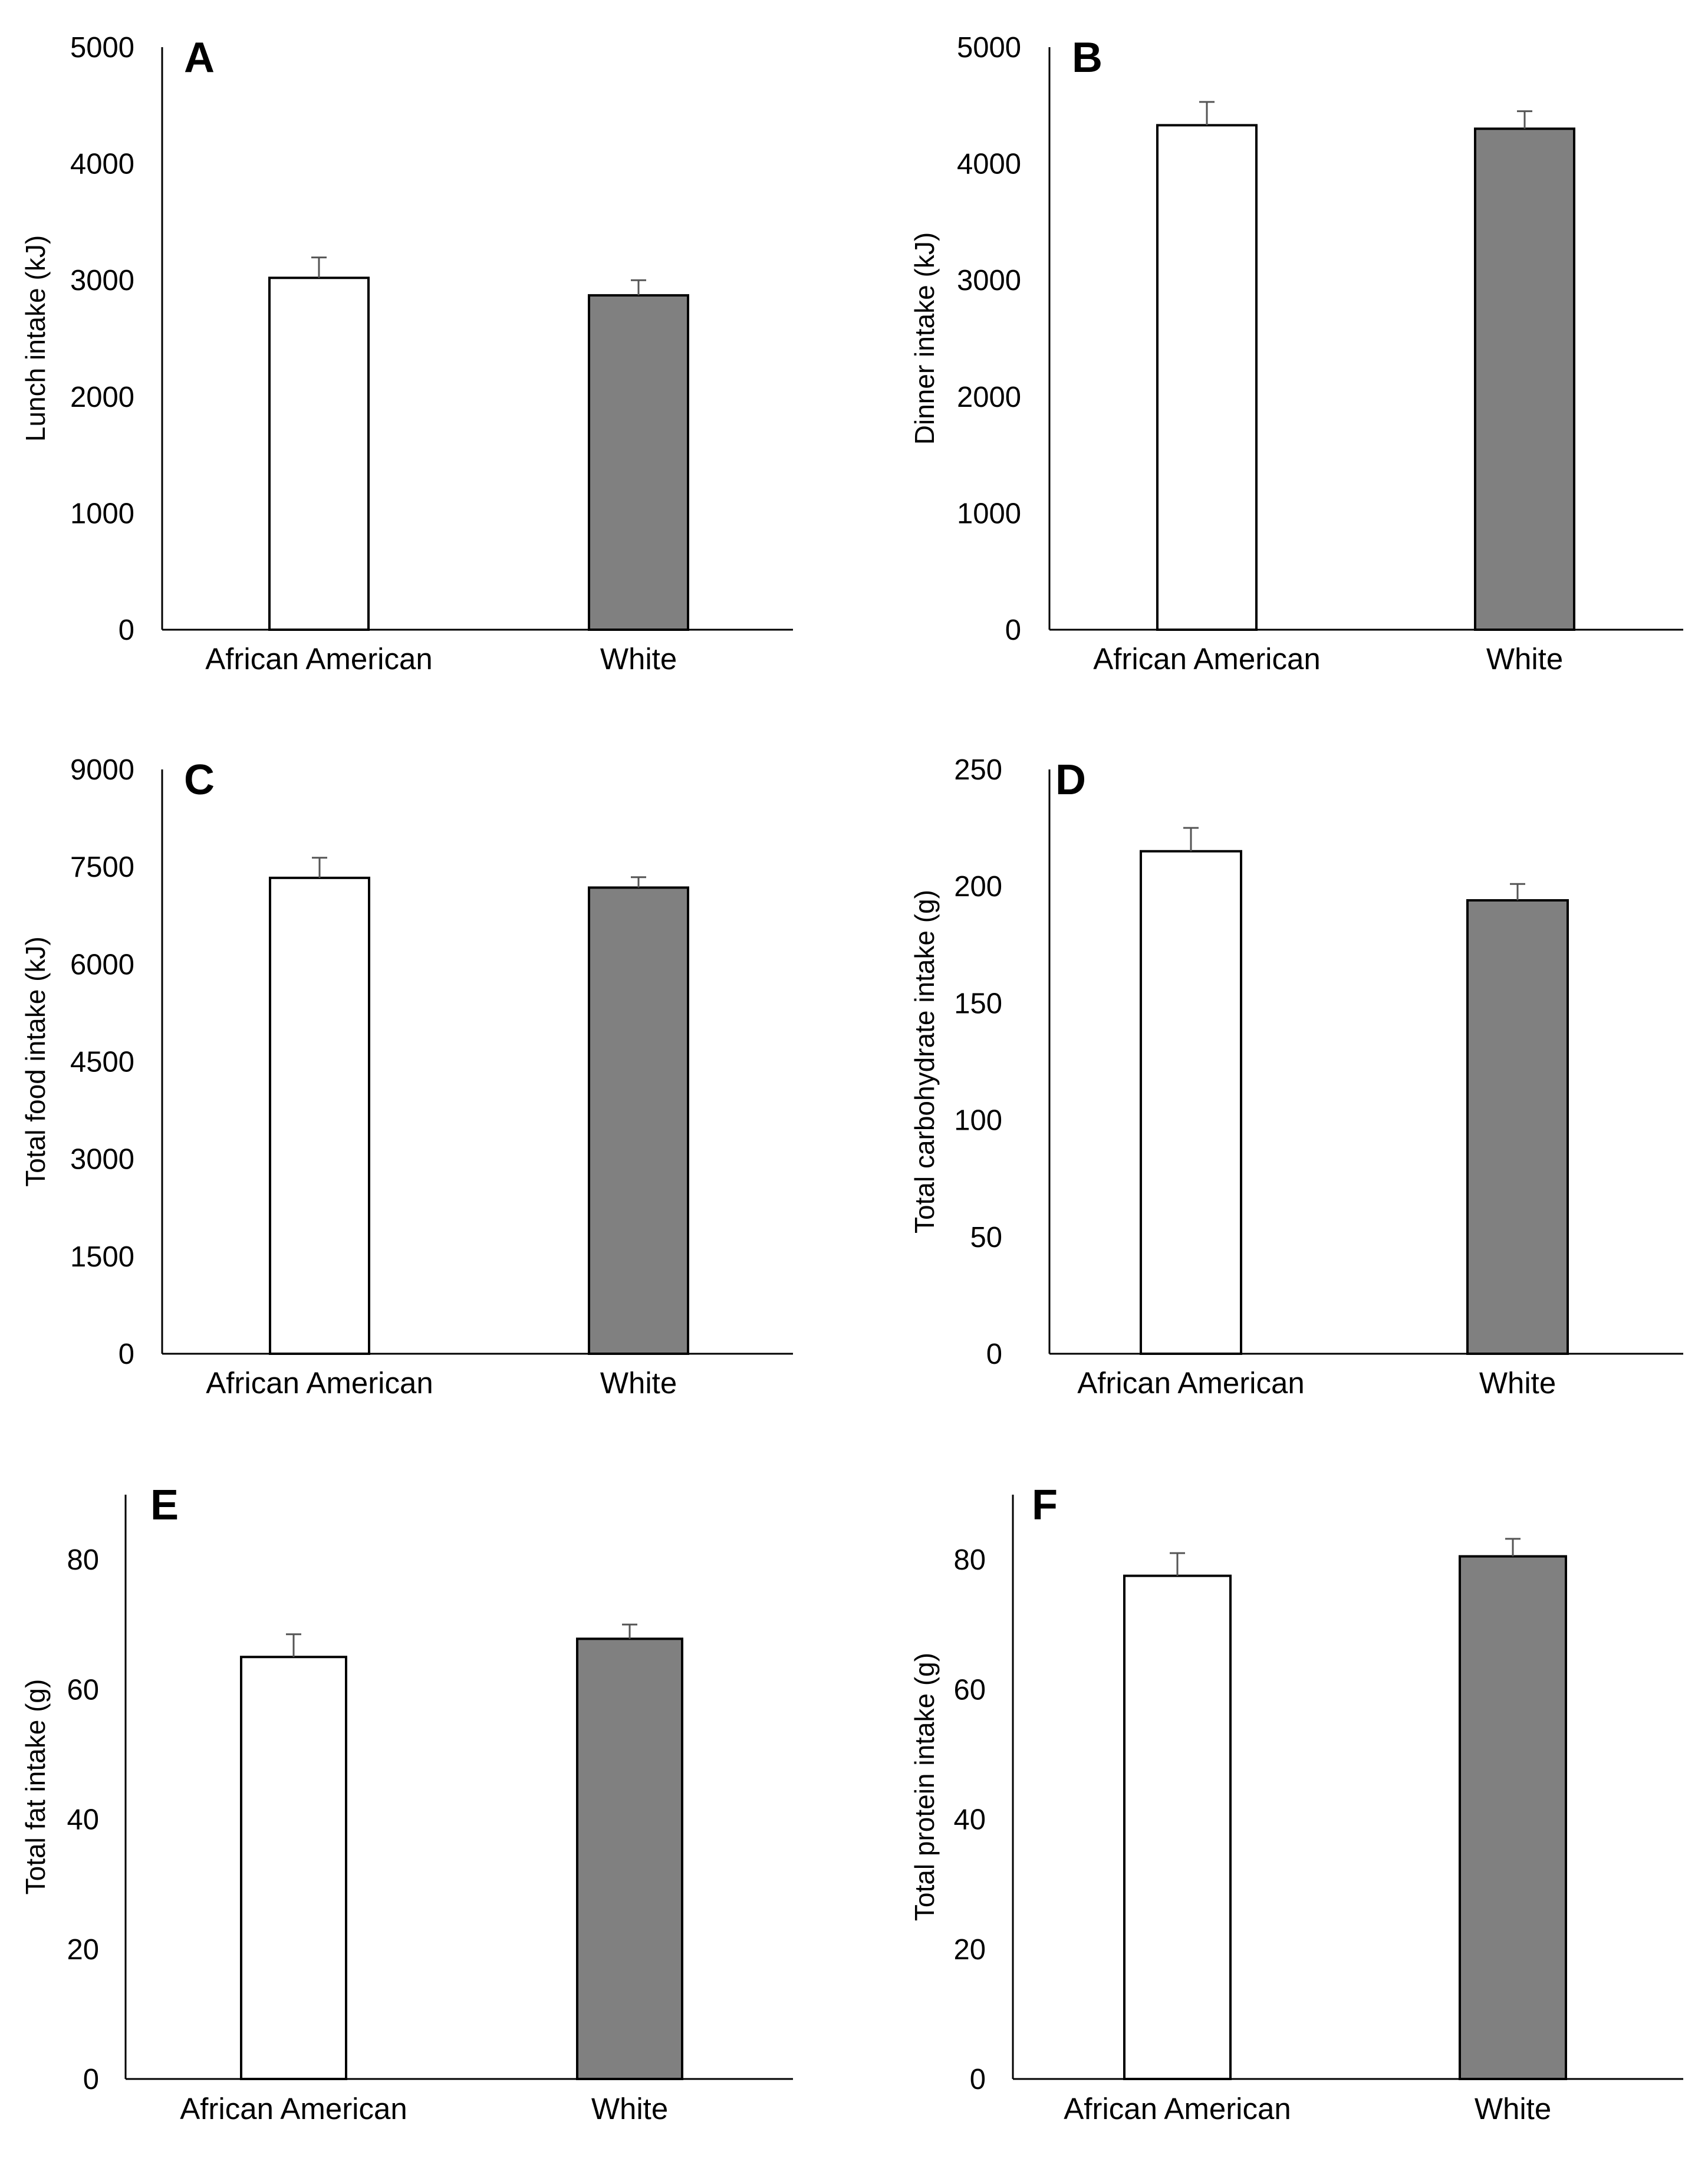 The width and height of the screenshot is (1708, 2168). I want to click on y-tick-label: 9000, so click(102, 770).